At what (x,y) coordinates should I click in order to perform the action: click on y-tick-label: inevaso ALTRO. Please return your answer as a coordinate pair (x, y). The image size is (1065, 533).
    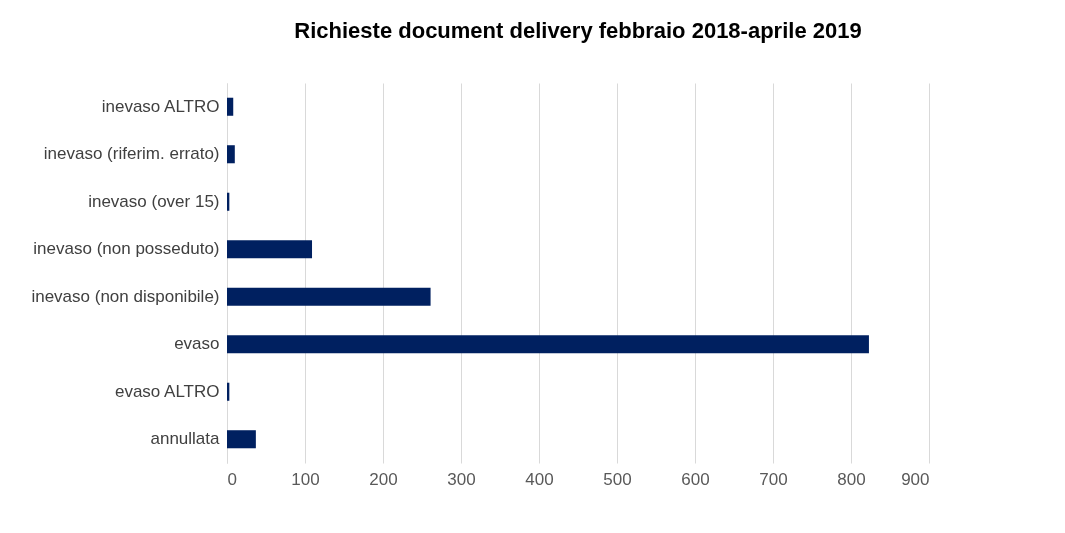
    Looking at the image, I should click on (160, 106).